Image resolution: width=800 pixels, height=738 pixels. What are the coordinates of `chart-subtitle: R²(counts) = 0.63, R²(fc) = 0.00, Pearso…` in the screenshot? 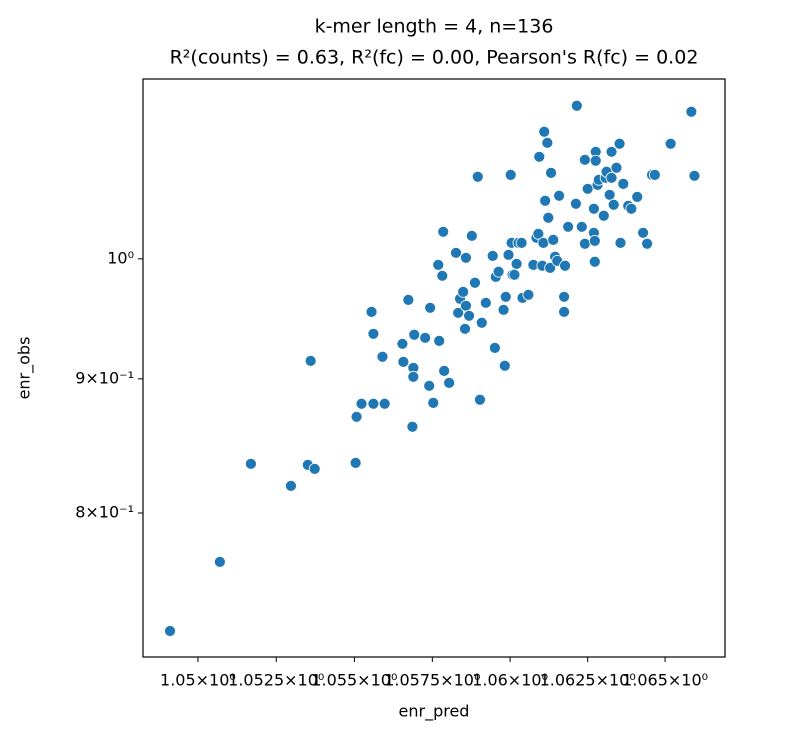 It's located at (434, 58).